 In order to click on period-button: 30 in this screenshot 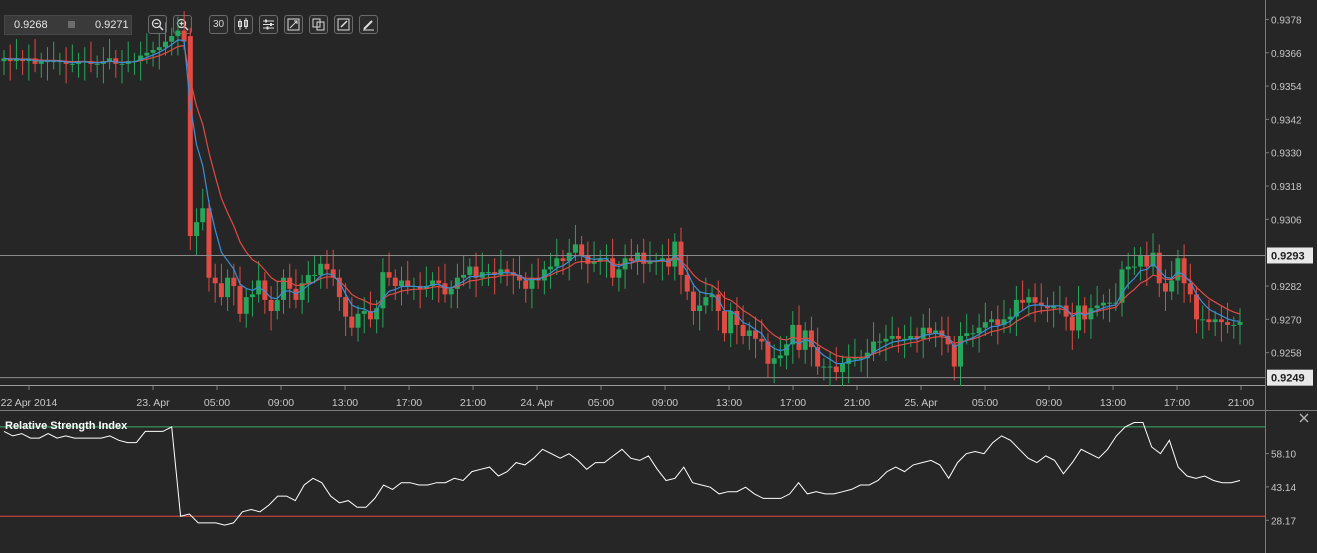, I will do `click(218, 24)`.